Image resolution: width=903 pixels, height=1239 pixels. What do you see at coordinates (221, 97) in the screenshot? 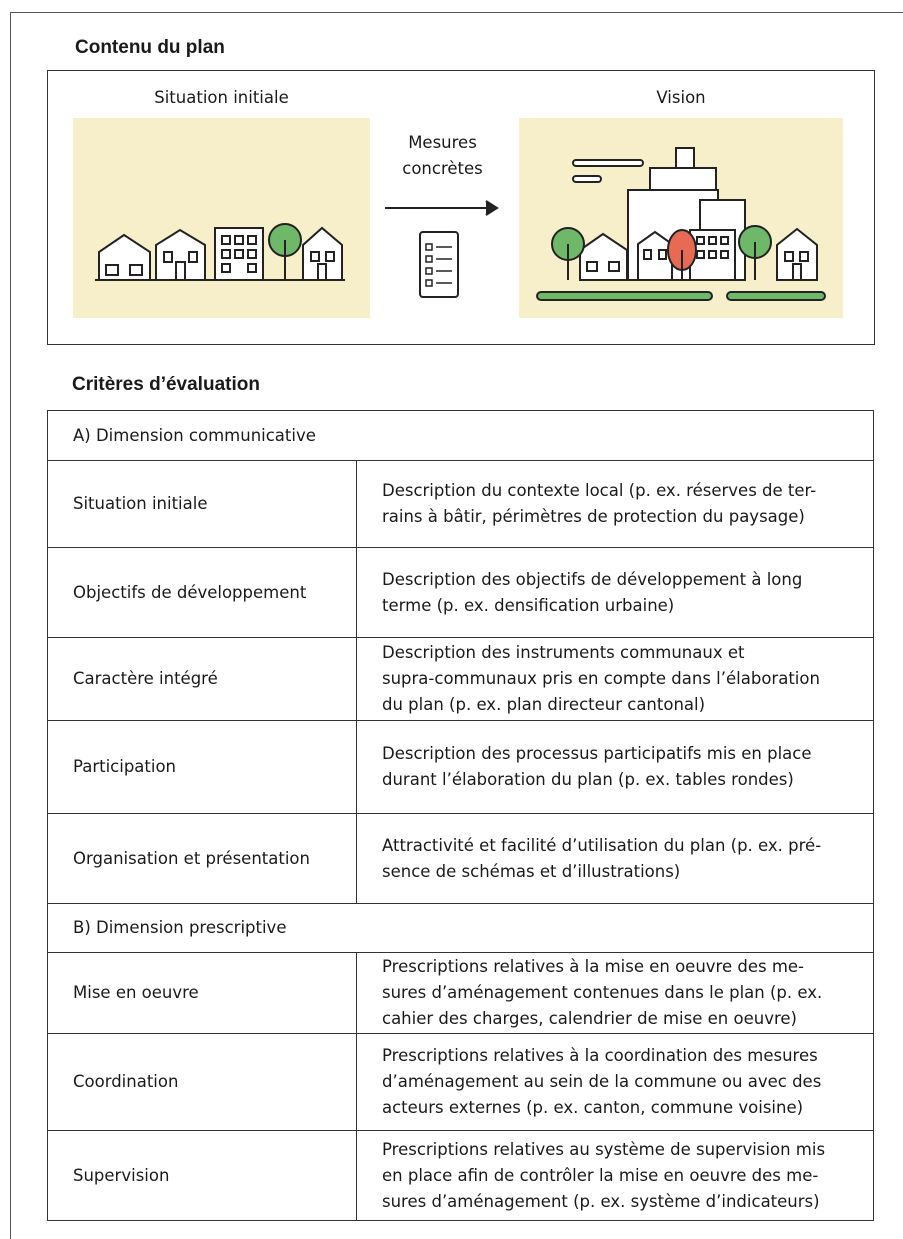
I see `initial-label: Situation initiale` at bounding box center [221, 97].